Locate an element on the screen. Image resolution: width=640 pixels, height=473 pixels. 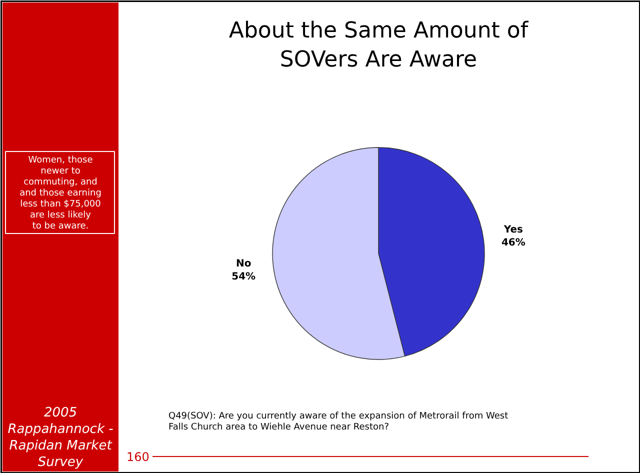
data-label: 54% is located at coordinates (244, 277).